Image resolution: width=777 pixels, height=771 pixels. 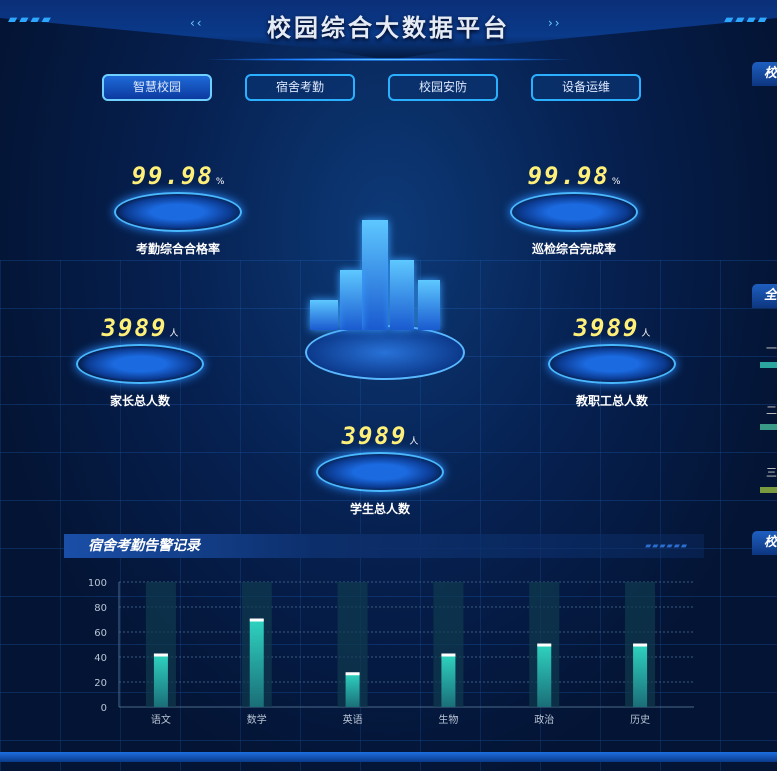 I want to click on y-tick-label: 40, so click(x=100, y=658).